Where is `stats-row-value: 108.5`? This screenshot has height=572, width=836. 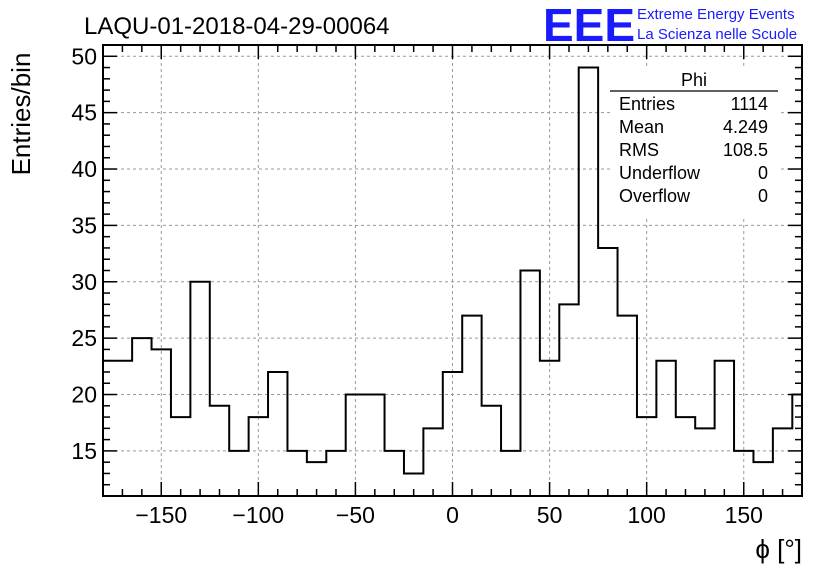 stats-row-value: 108.5 is located at coordinates (745, 150).